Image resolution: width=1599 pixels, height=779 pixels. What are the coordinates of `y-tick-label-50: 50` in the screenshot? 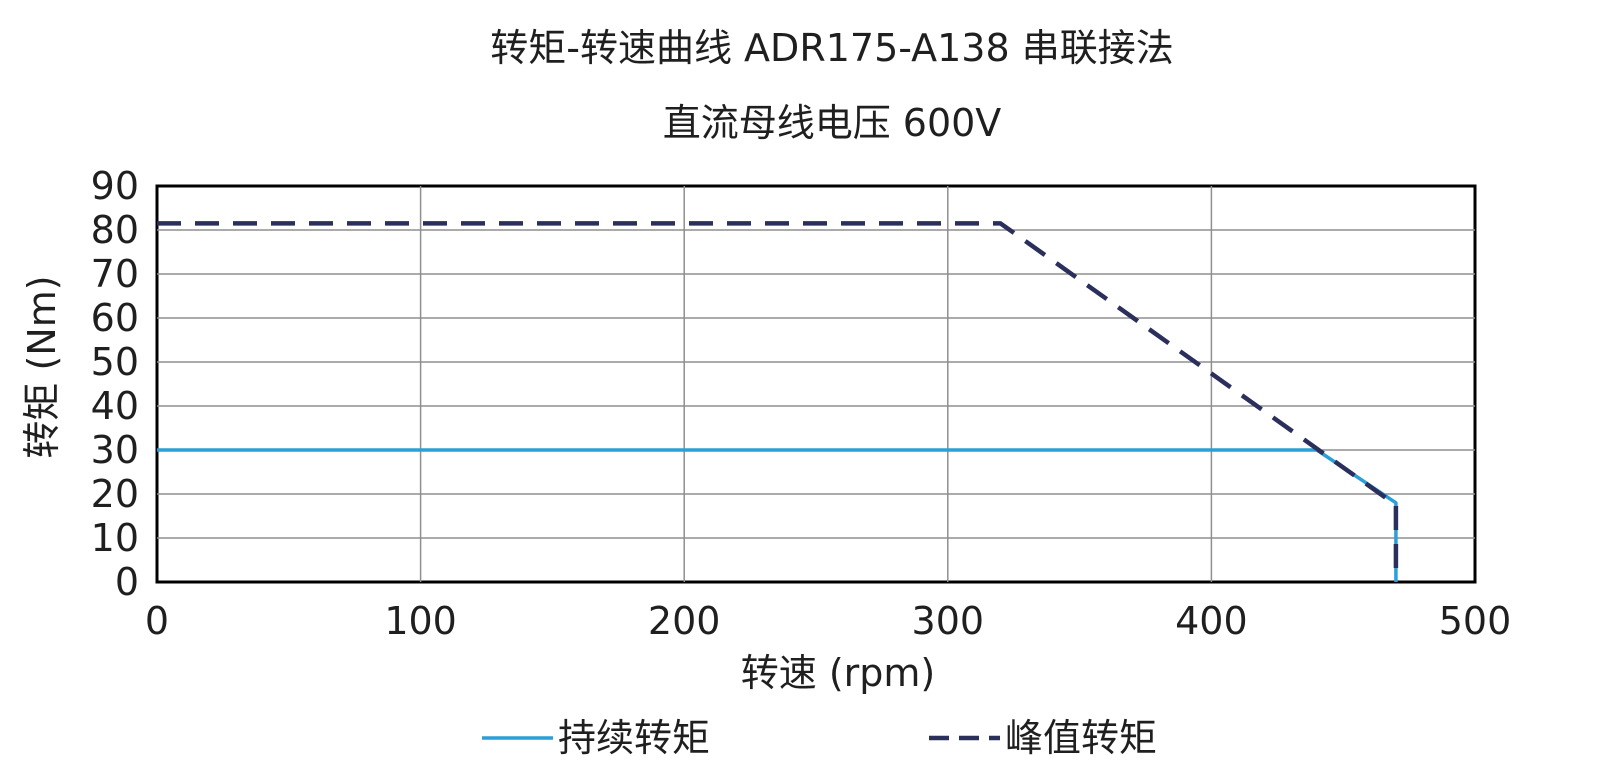 It's located at (115, 362).